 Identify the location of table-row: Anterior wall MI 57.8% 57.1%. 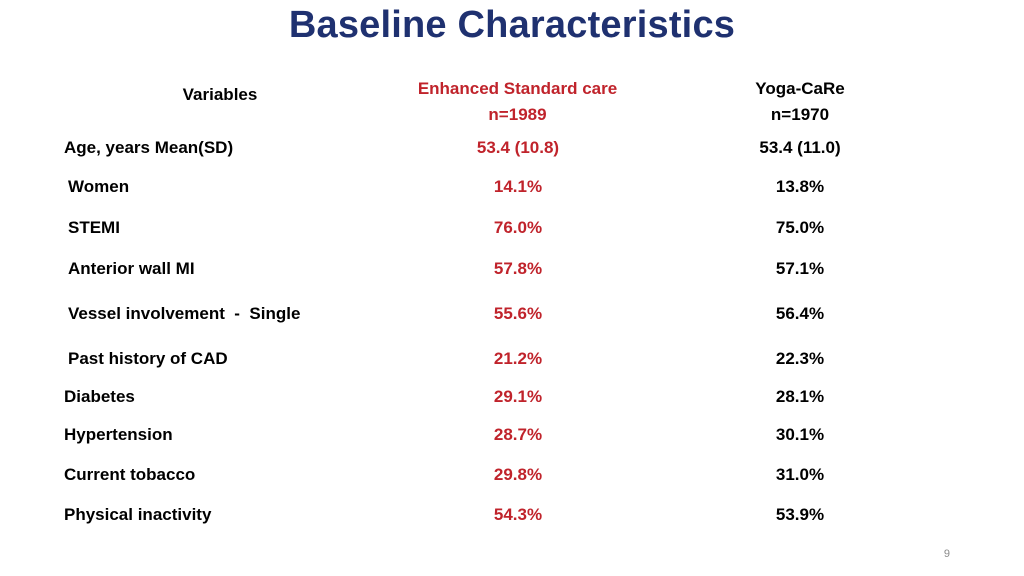
(512, 272).